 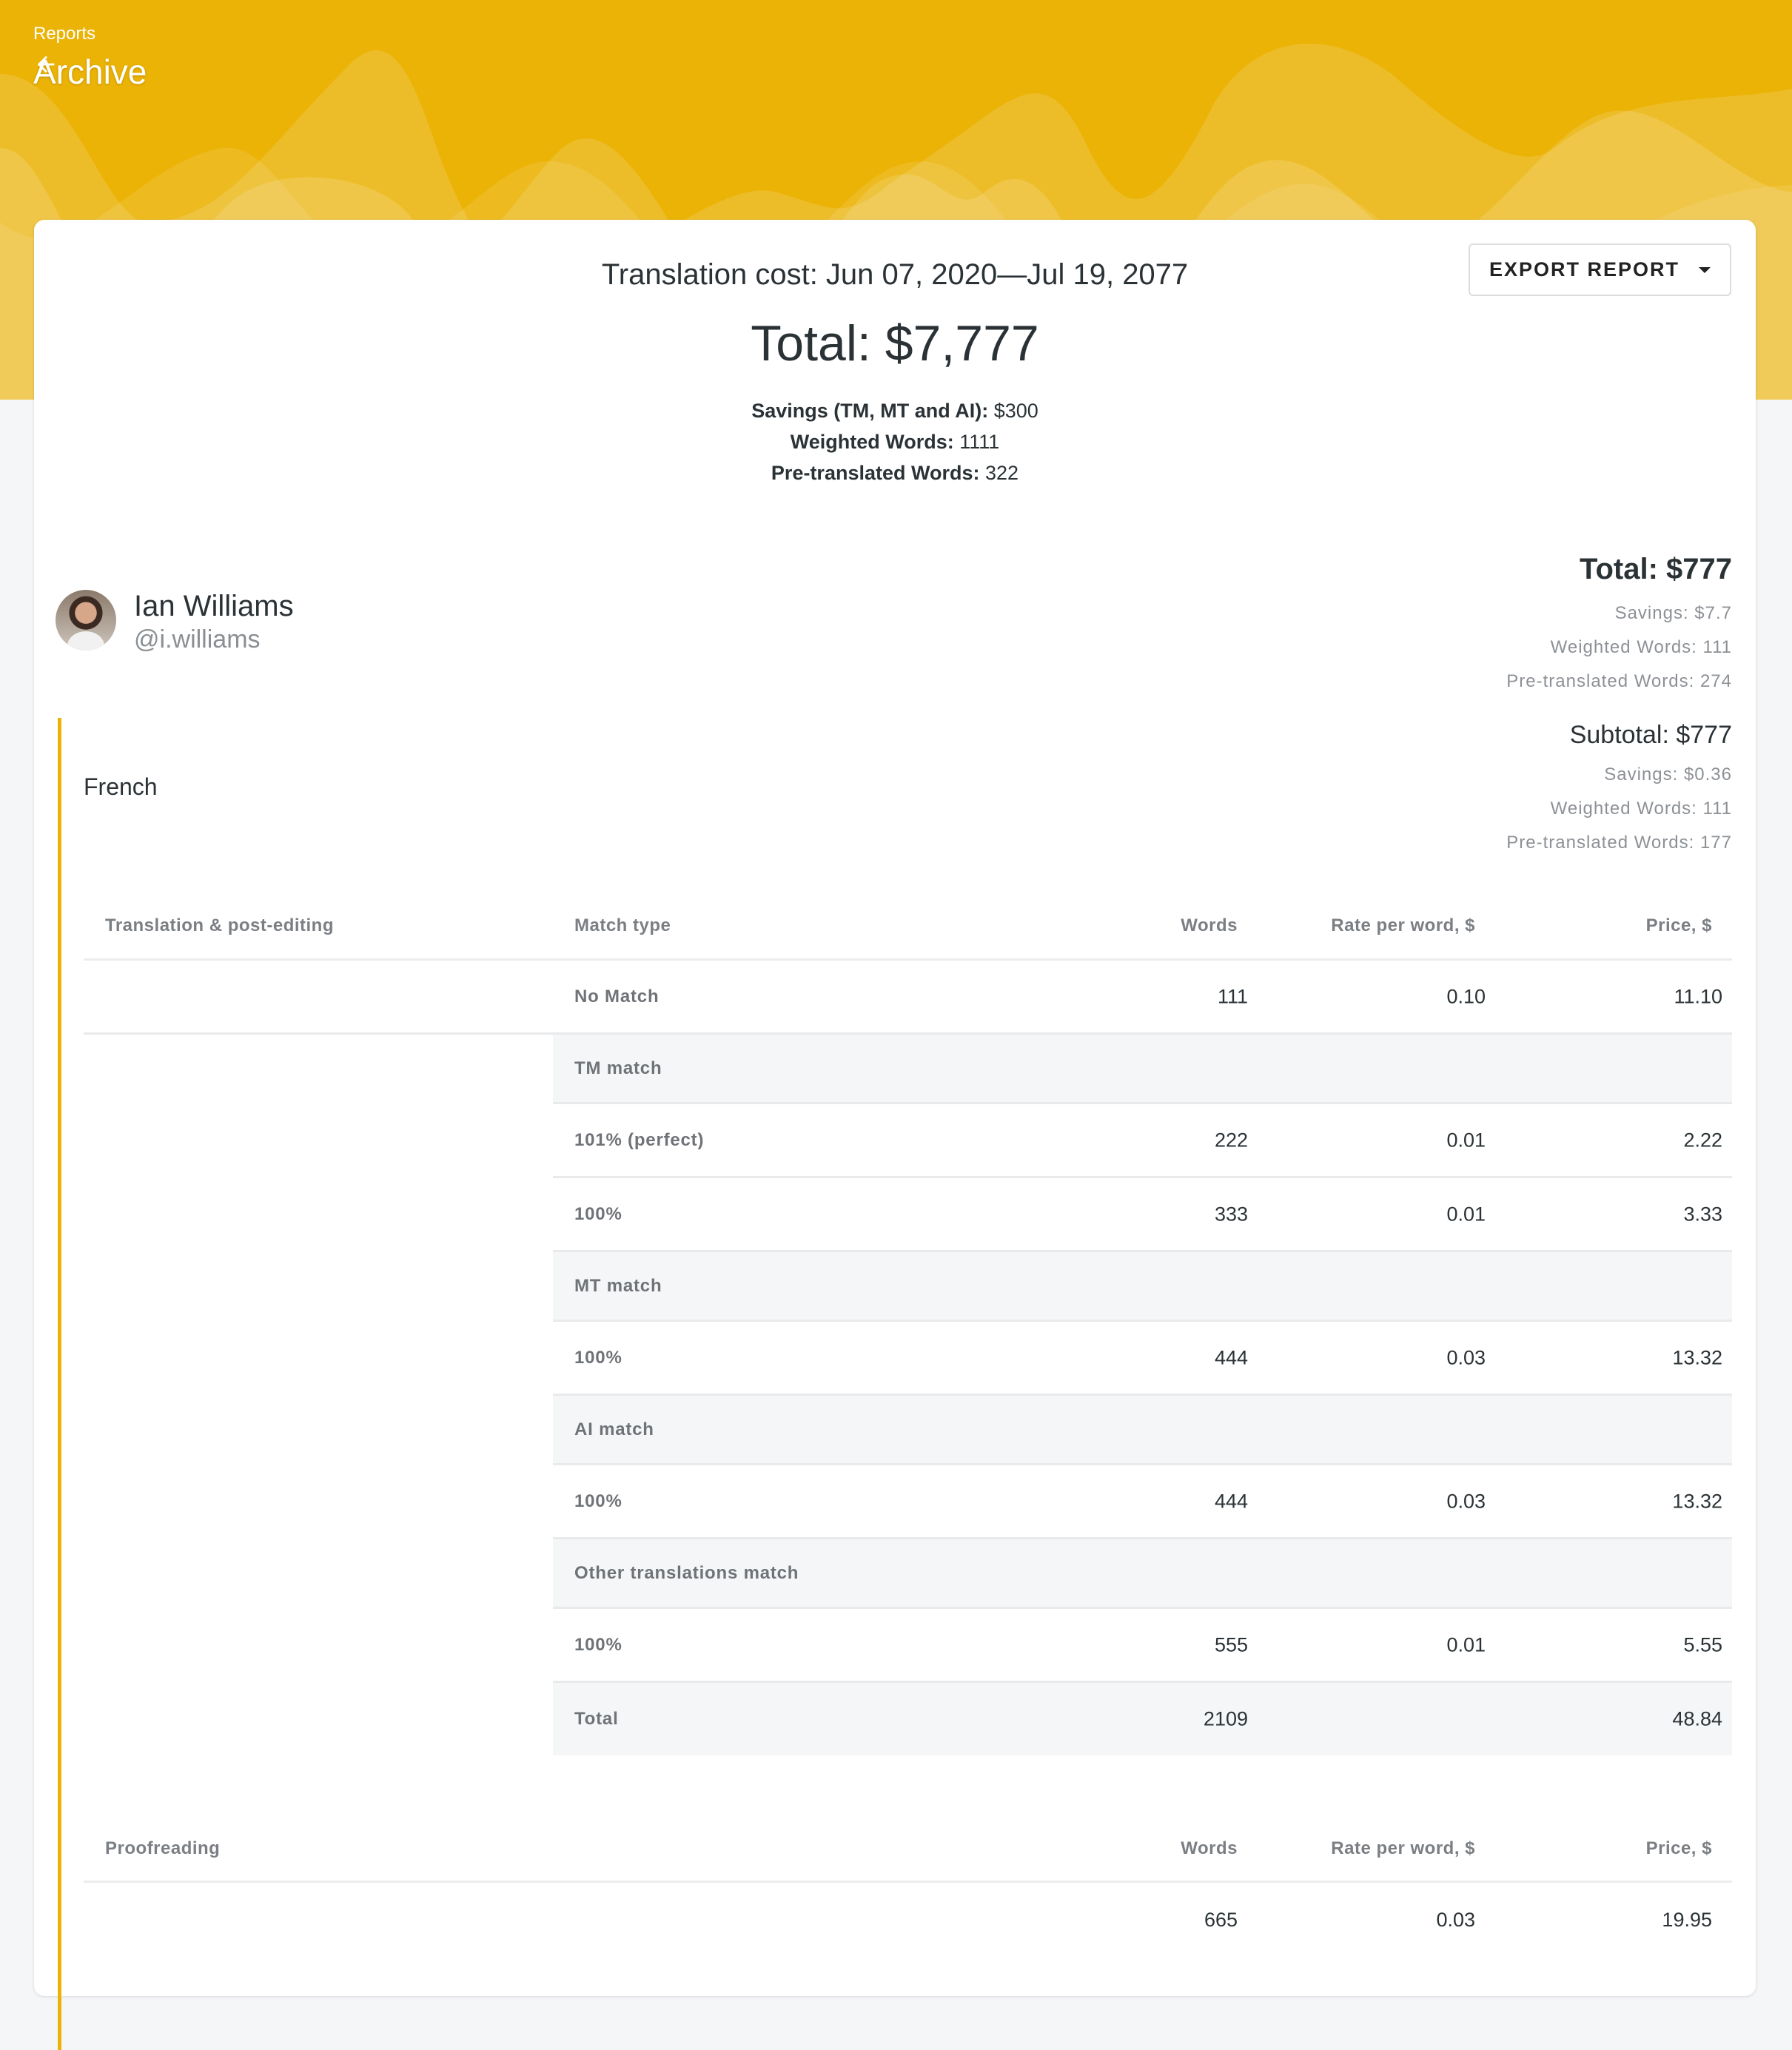 I want to click on proof-header-divider, so click(x=908, y=1882).